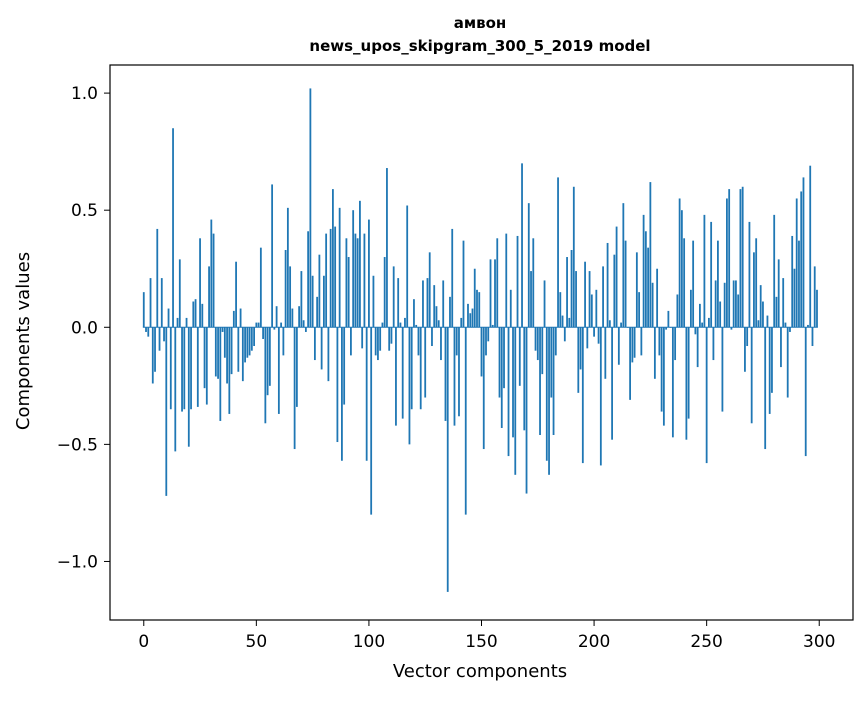 The image size is (867, 701). Describe the element at coordinates (481, 642) in the screenshot. I see `x-tick-label: 150` at that location.